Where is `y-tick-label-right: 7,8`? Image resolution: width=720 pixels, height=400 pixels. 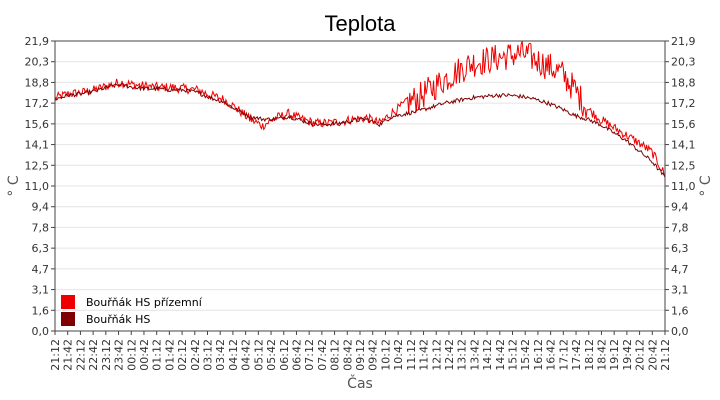 y-tick-label-right: 7,8 is located at coordinates (680, 227).